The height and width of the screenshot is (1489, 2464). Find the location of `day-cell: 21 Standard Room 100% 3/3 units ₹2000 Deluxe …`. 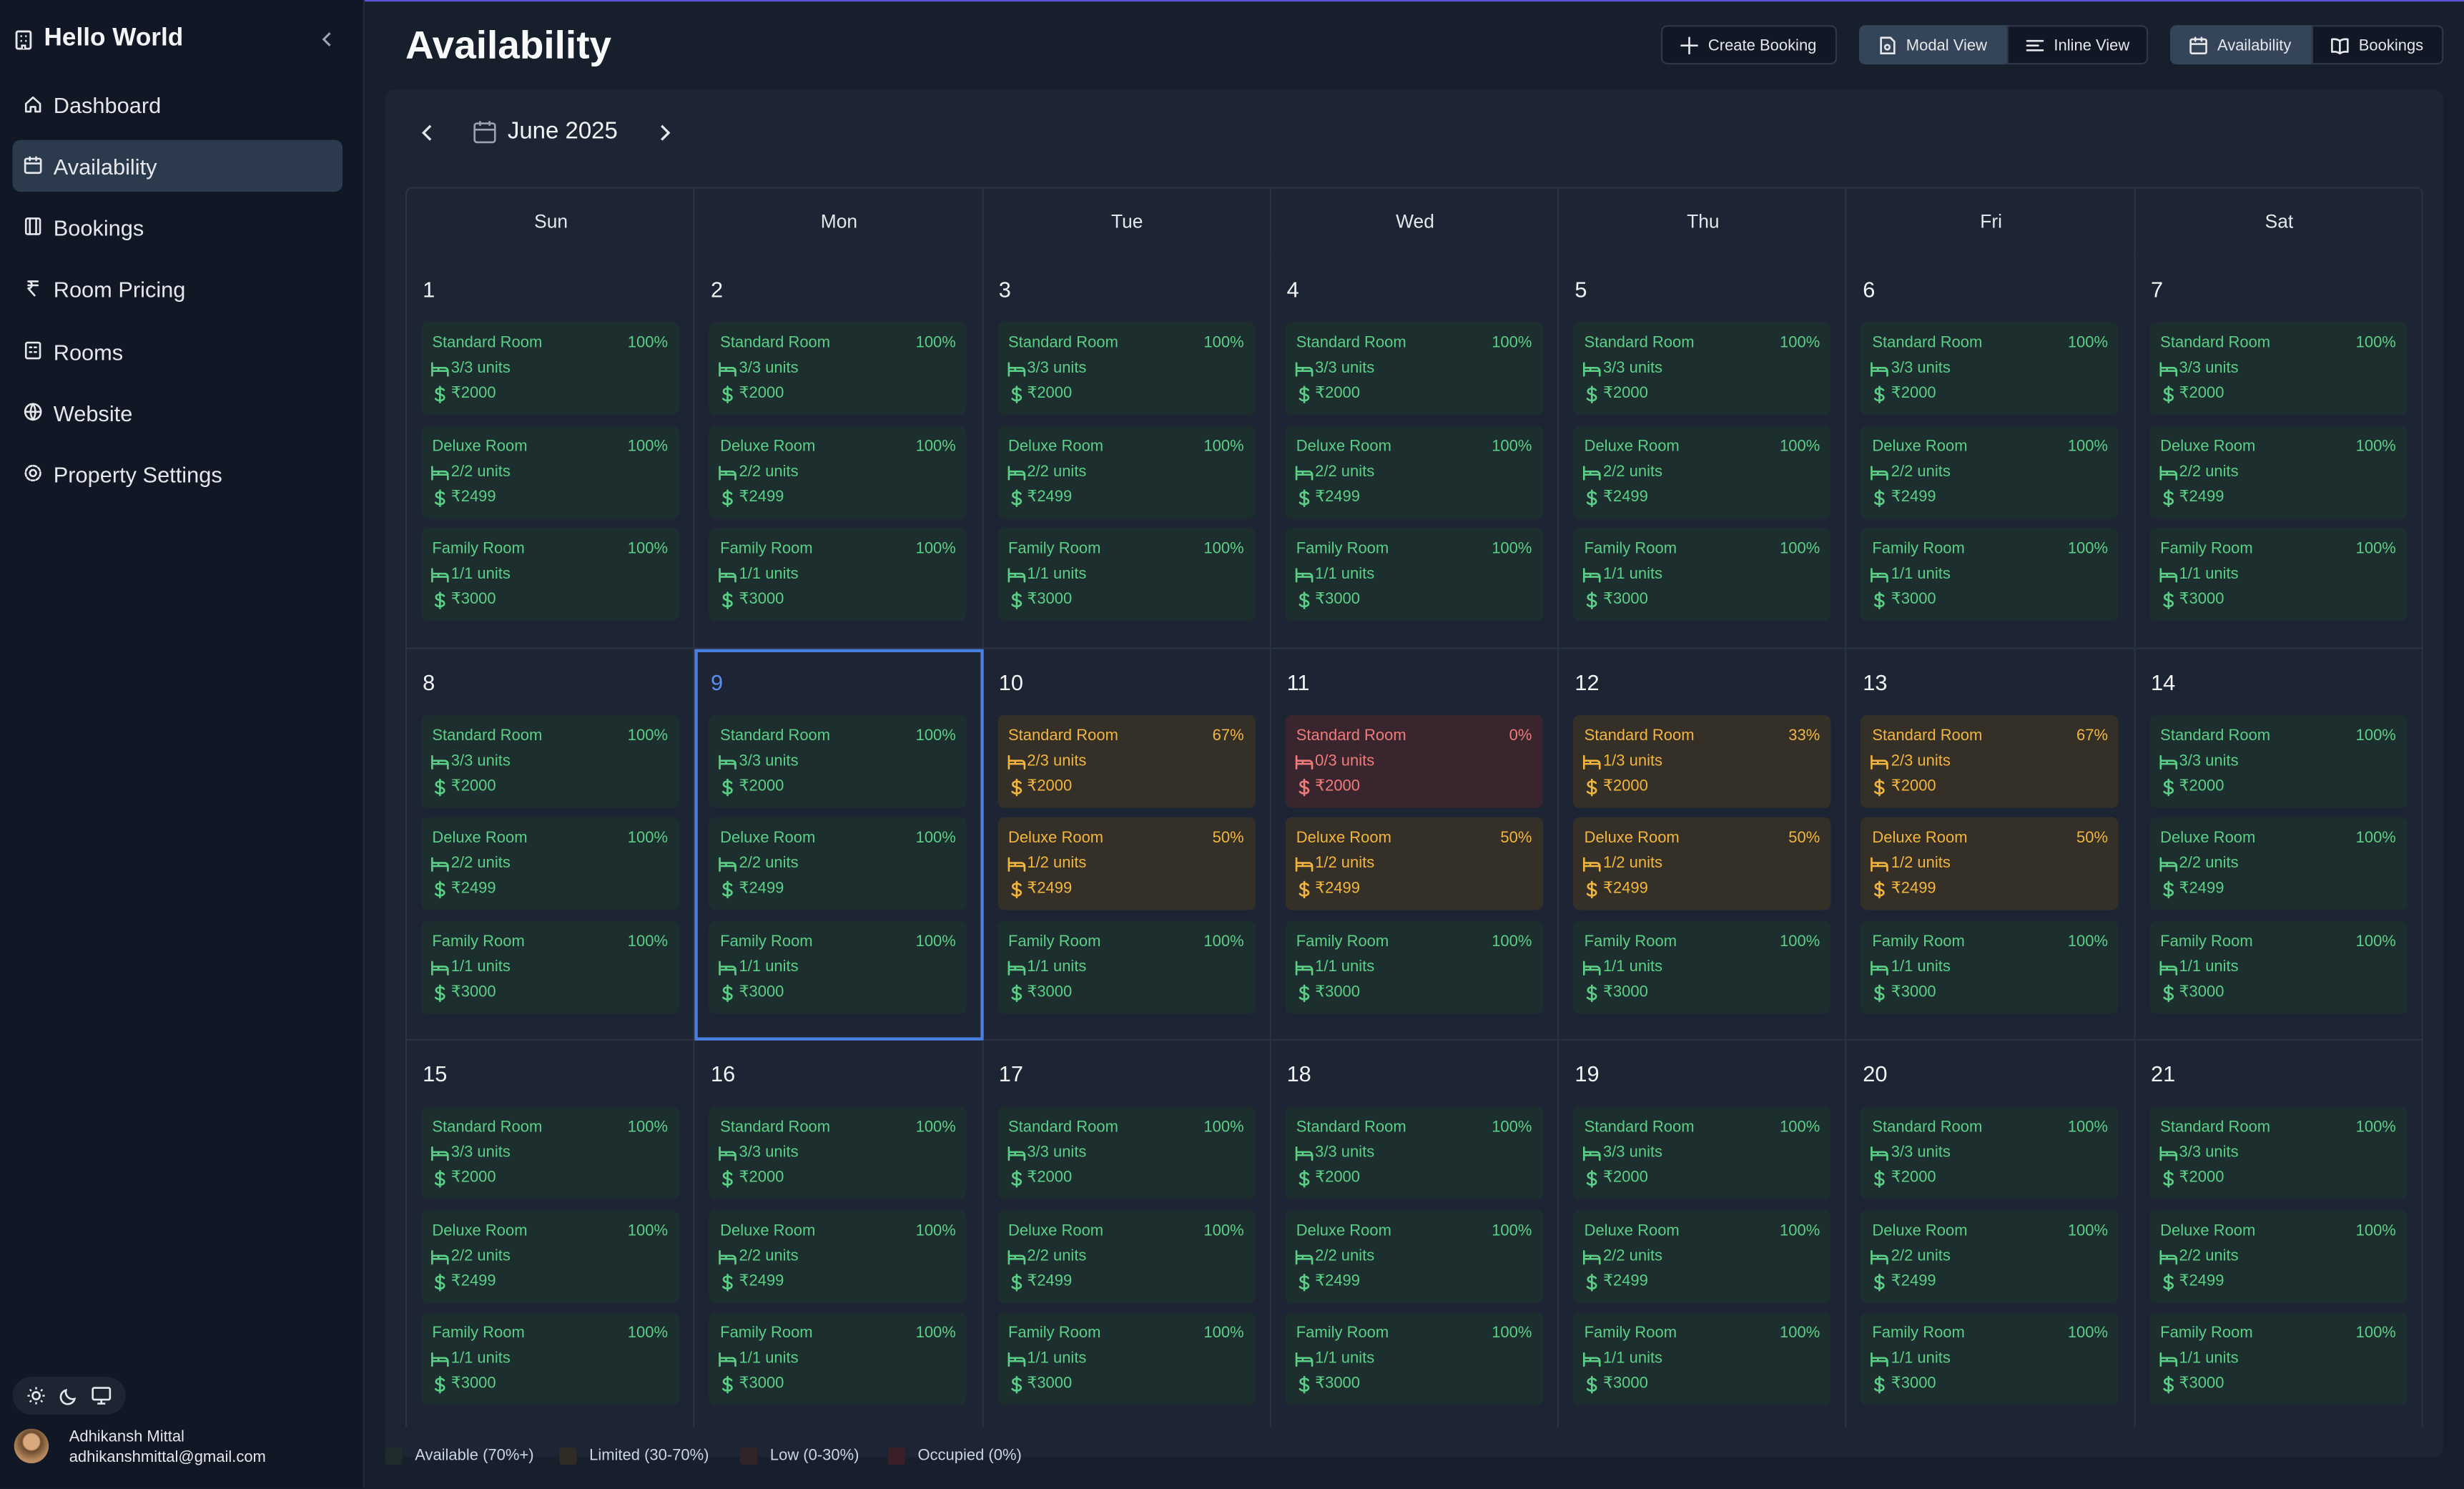

day-cell: 21 Standard Room 100% 3/3 units ₹2000 Deluxe … is located at coordinates (2279, 1233).